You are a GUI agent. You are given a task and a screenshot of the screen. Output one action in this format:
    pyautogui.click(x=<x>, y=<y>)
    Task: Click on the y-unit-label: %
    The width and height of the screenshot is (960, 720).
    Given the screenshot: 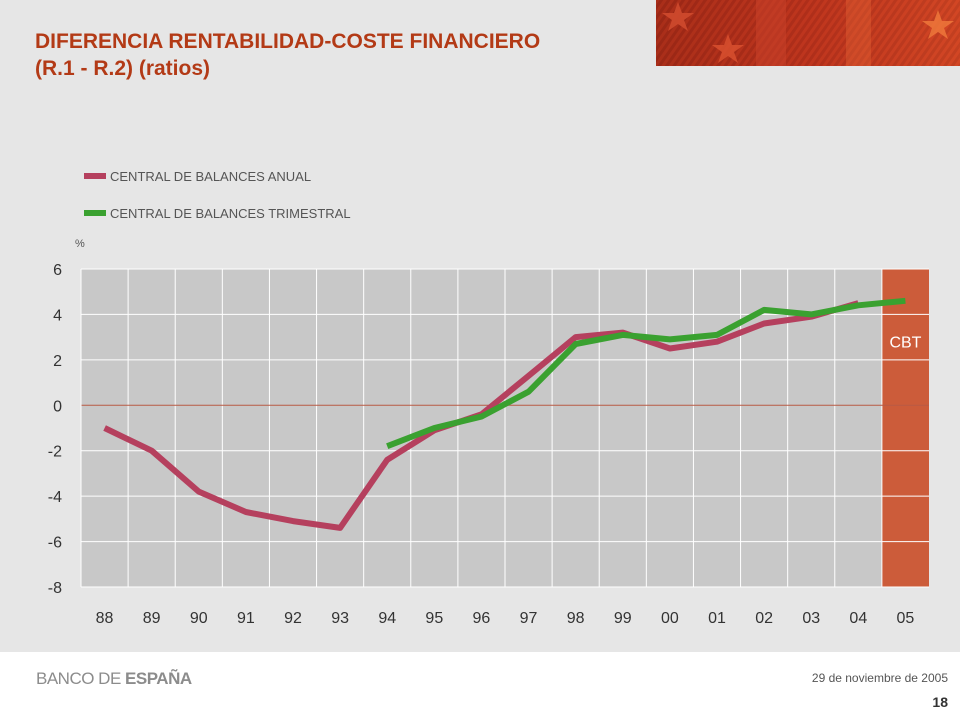 What is the action you would take?
    pyautogui.click(x=80, y=244)
    